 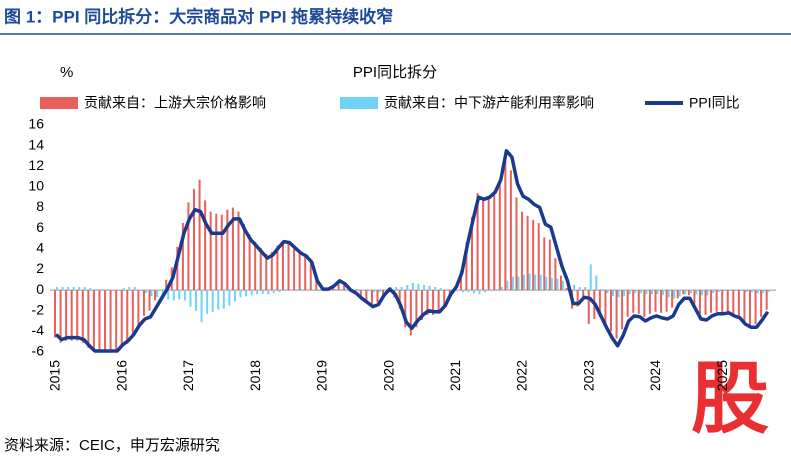 I want to click on y-tick-label: 0, so click(x=40, y=289).